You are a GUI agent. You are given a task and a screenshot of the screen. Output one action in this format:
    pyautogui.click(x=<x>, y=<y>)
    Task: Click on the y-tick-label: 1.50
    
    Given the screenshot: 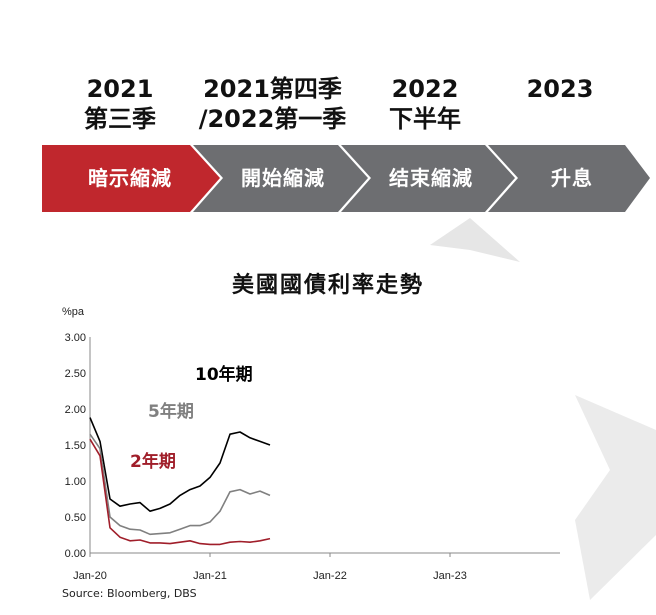 What is the action you would take?
    pyautogui.click(x=75, y=446)
    